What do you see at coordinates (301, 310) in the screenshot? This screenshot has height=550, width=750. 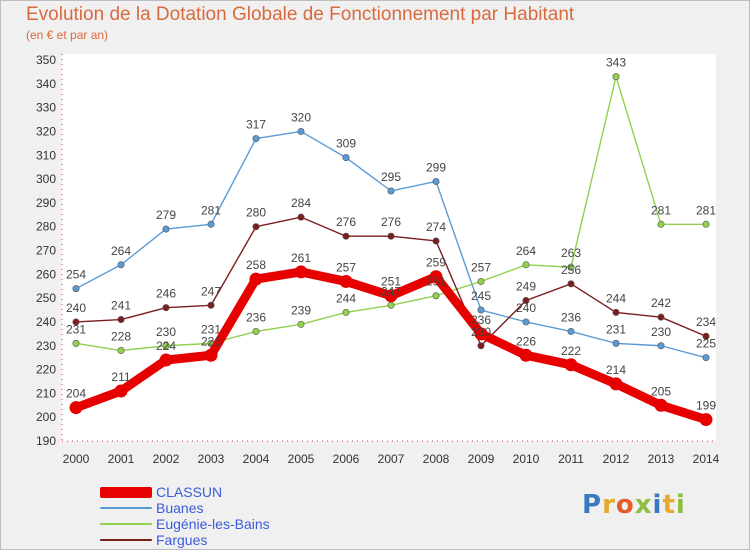 I see `data-label: 239` at bounding box center [301, 310].